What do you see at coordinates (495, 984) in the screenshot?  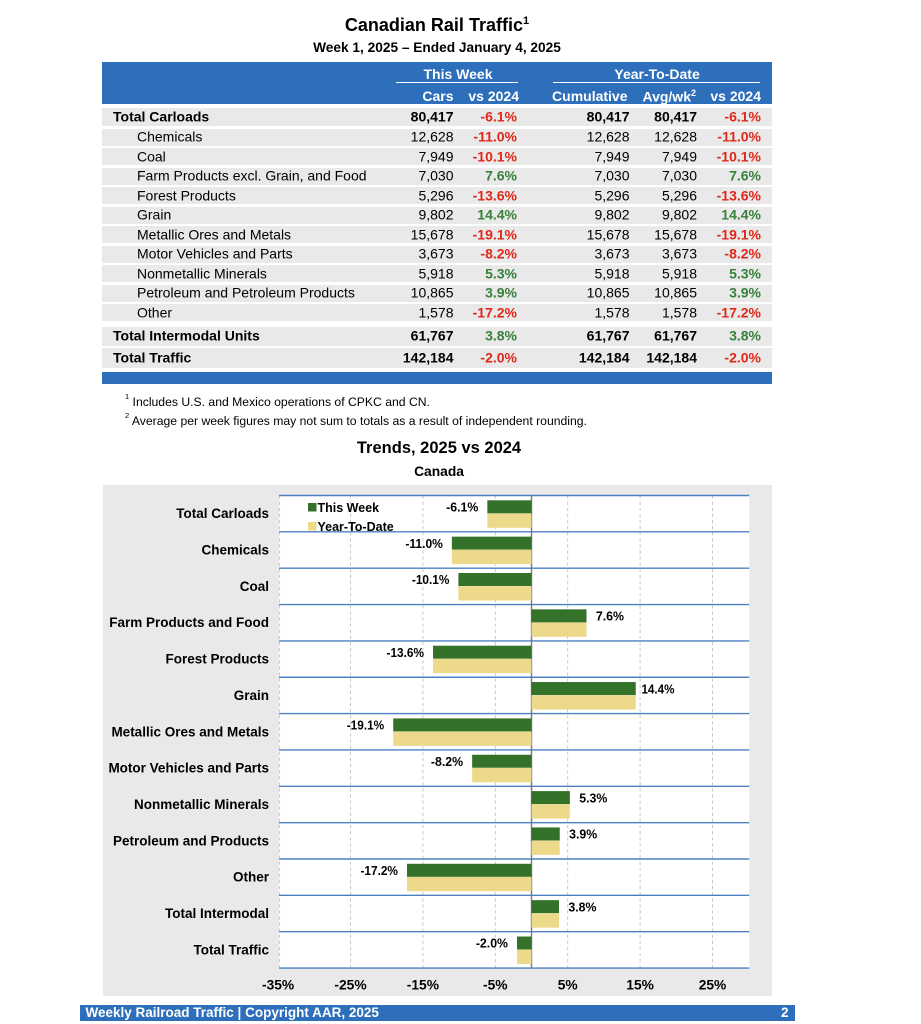 I see `svg-text: -5%` at bounding box center [495, 984].